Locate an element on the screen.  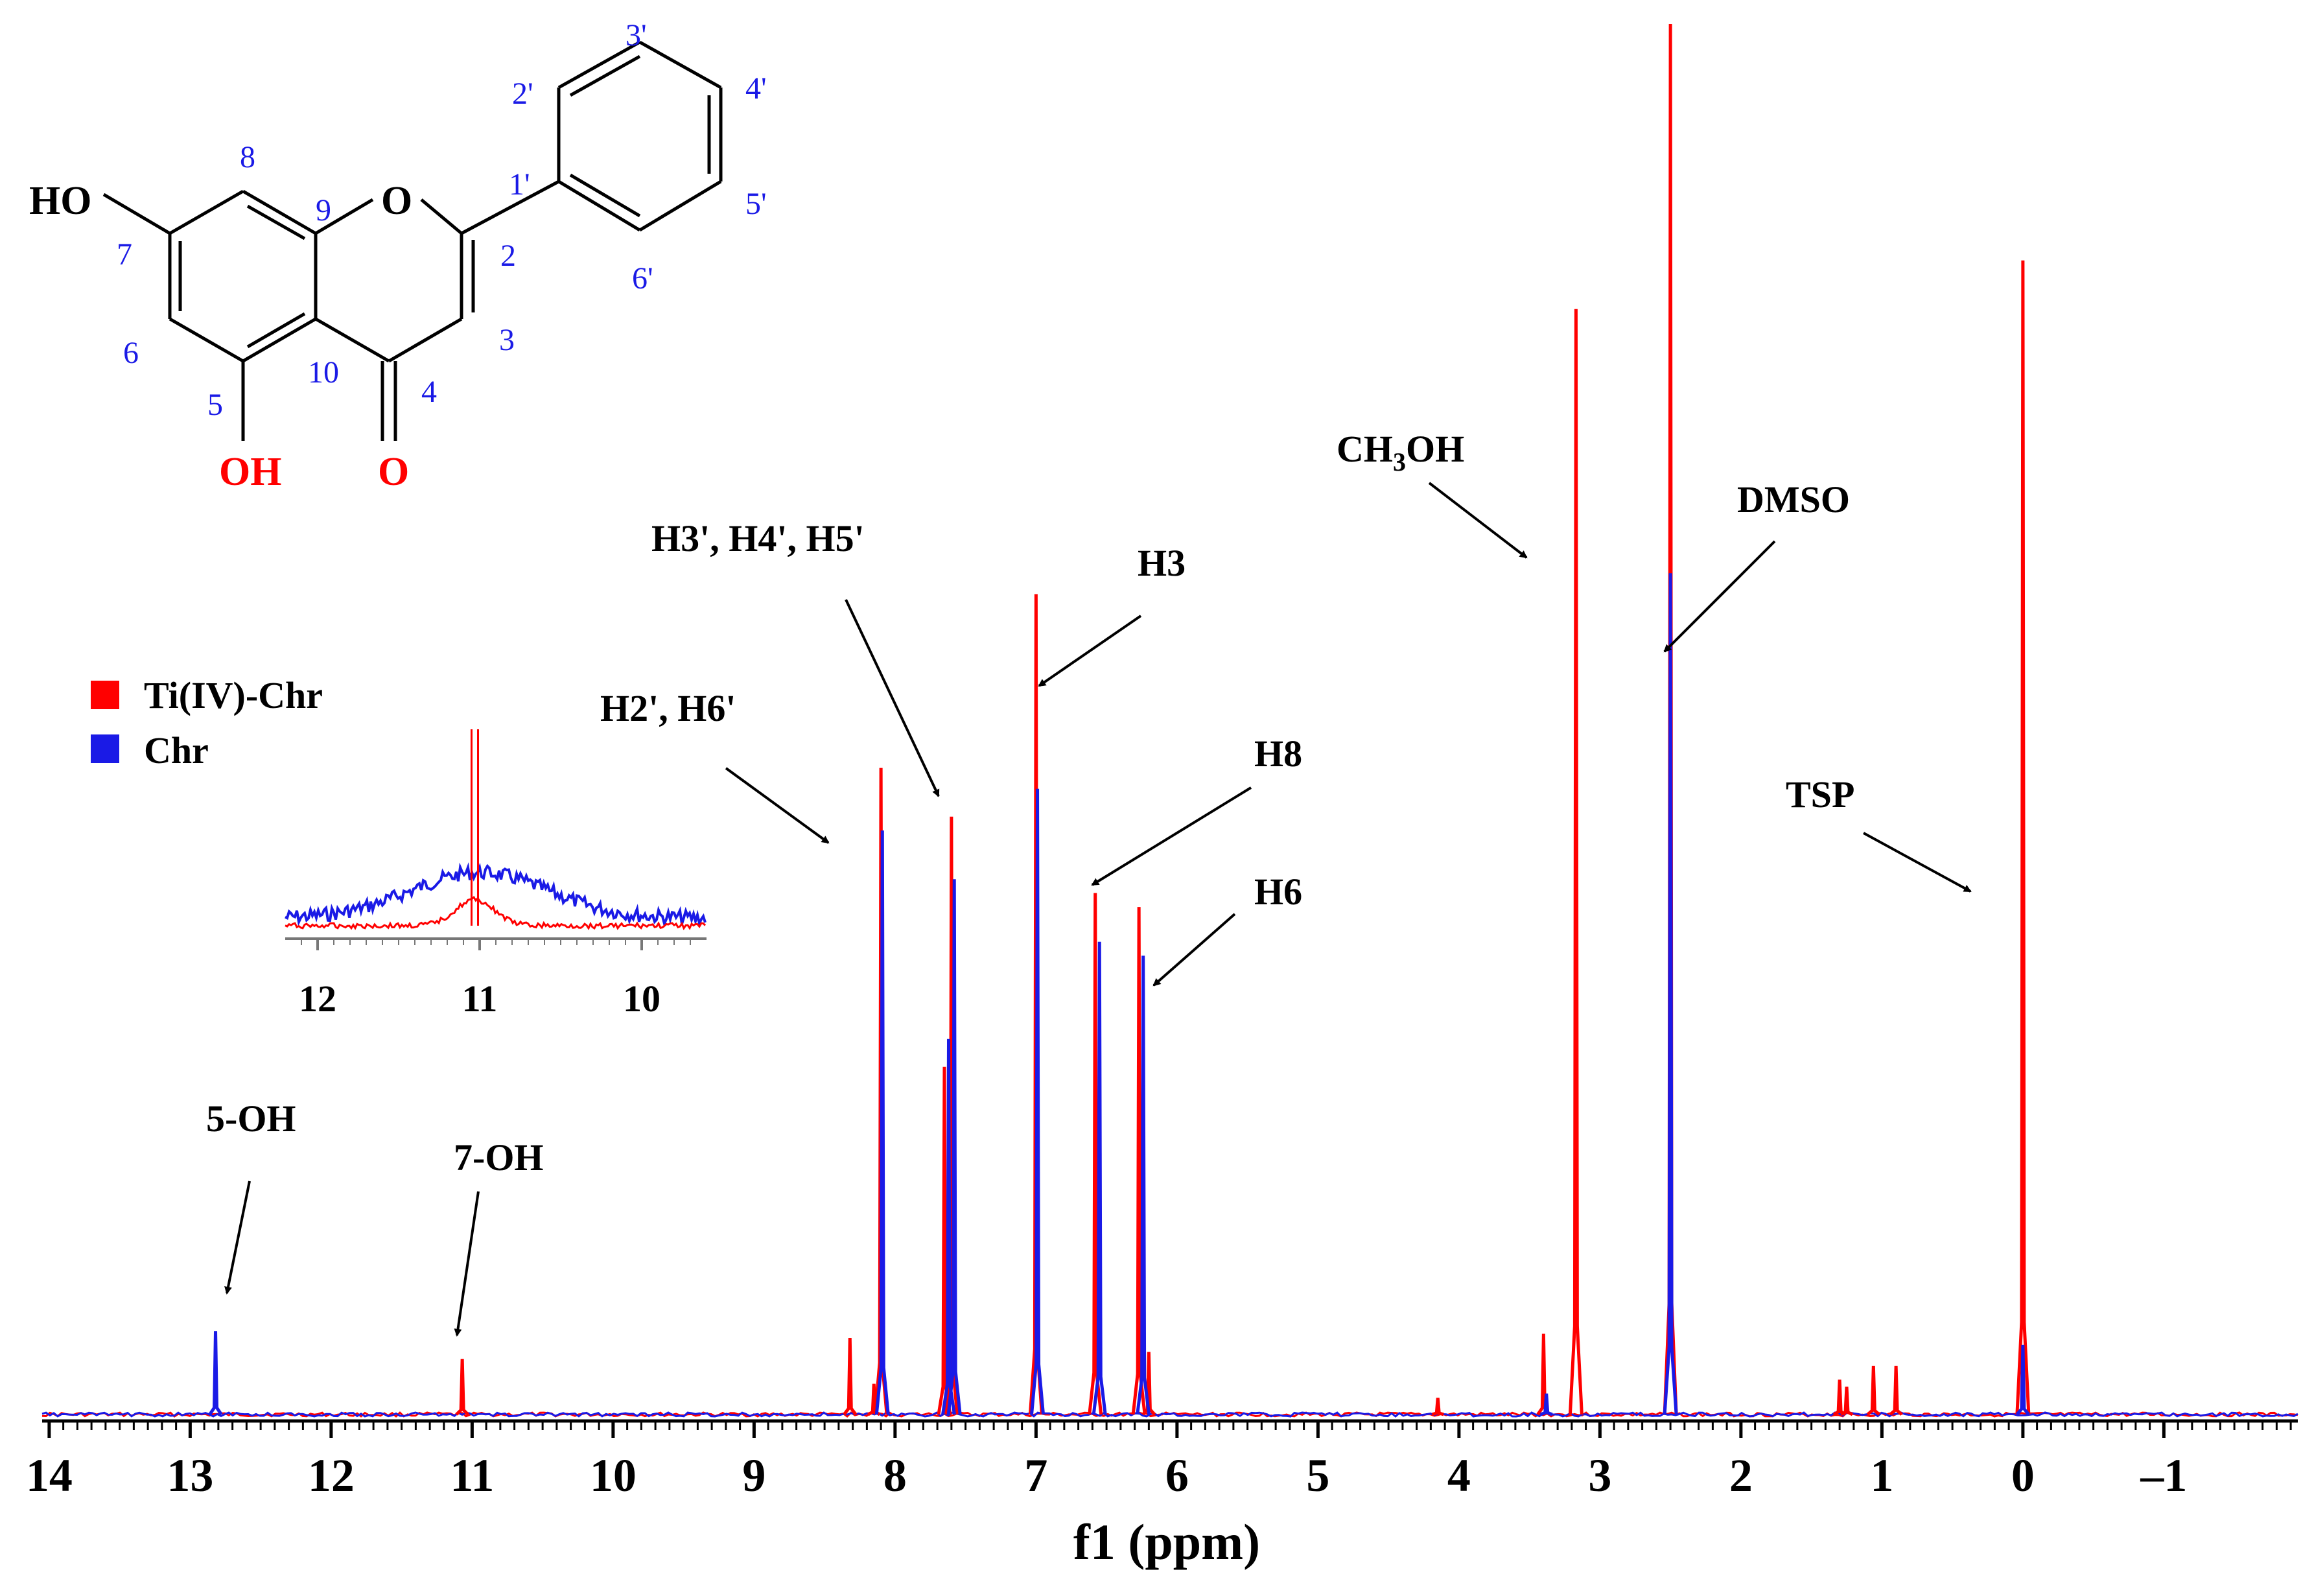
inset-trace-chr is located at coordinates (496, 895).